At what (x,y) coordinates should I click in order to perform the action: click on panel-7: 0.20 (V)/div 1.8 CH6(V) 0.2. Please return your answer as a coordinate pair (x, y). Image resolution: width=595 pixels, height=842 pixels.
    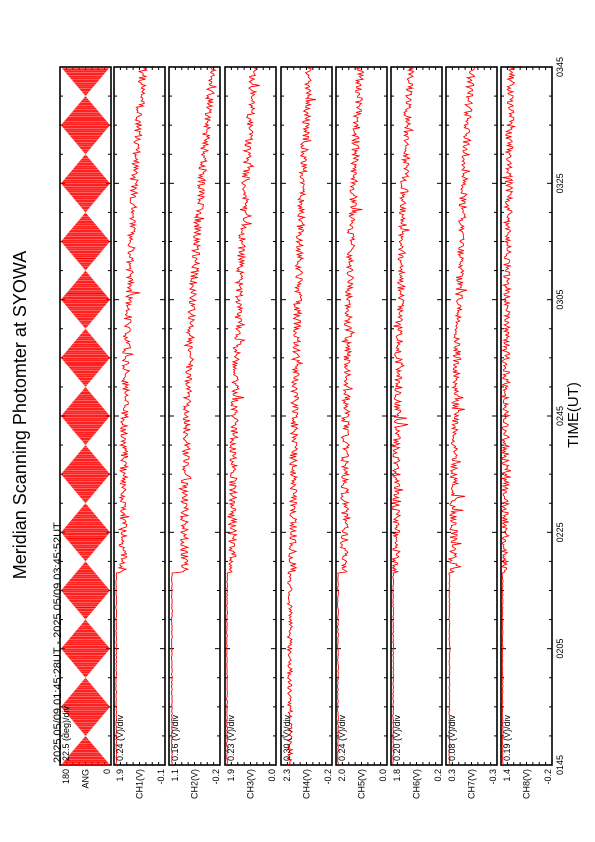
    Looking at the image, I should click on (416, 432).